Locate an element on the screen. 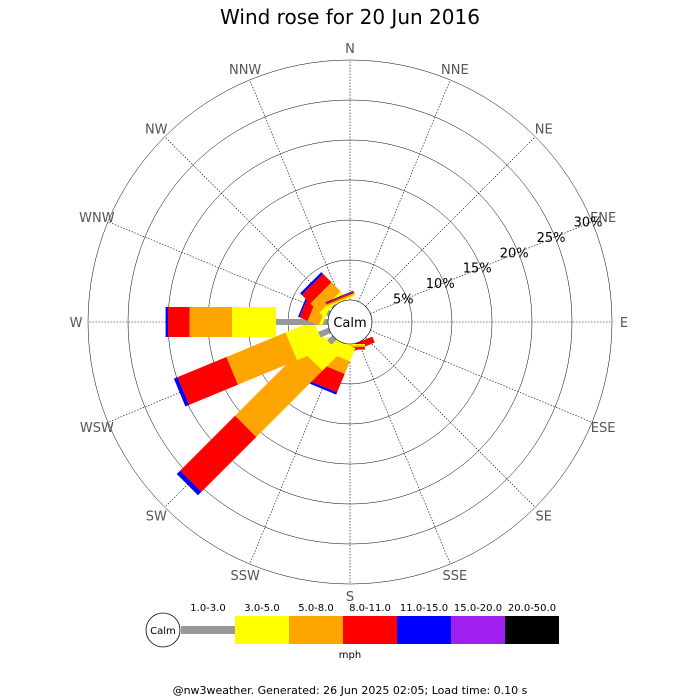 The image size is (700, 700). direction-label-sse: SSE is located at coordinates (454, 576).